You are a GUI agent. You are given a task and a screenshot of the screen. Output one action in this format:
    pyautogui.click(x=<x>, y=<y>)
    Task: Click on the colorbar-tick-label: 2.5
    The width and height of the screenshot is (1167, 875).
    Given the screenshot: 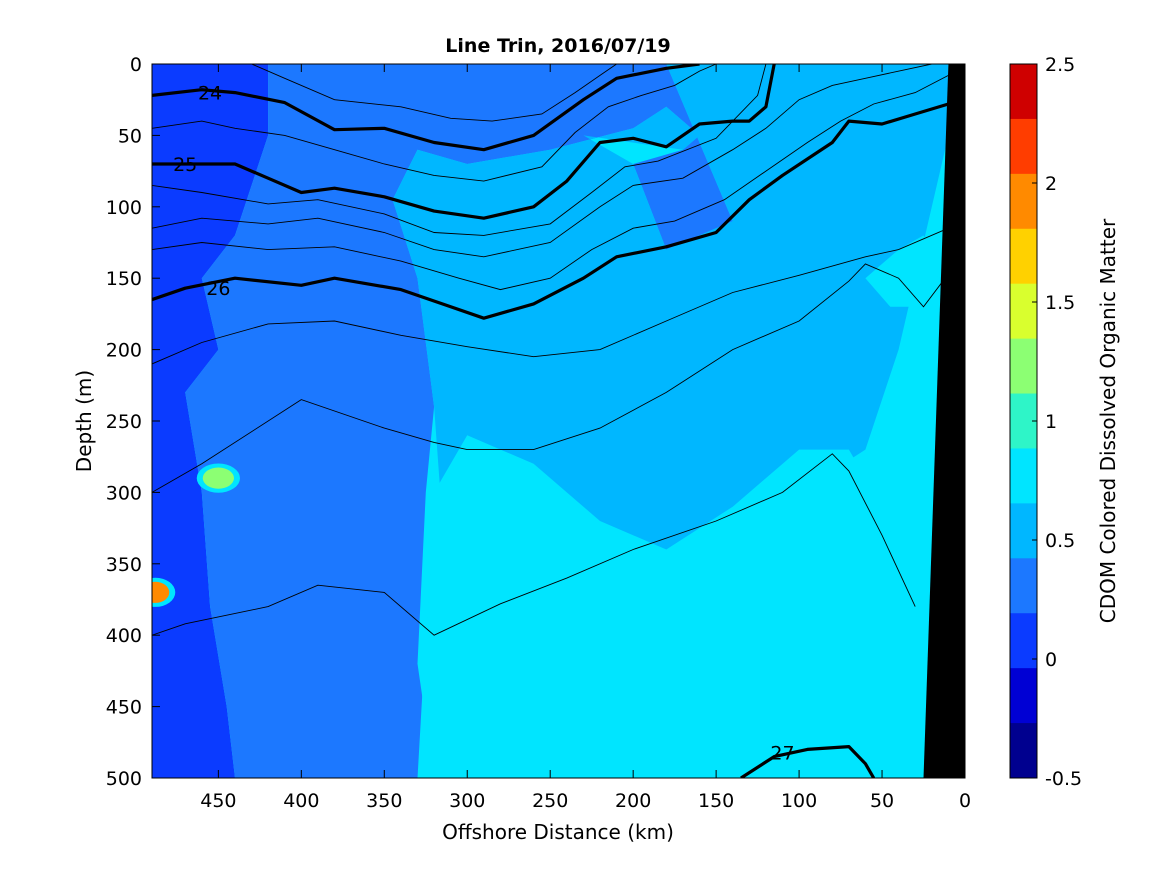 What is the action you would take?
    pyautogui.click(x=1060, y=65)
    